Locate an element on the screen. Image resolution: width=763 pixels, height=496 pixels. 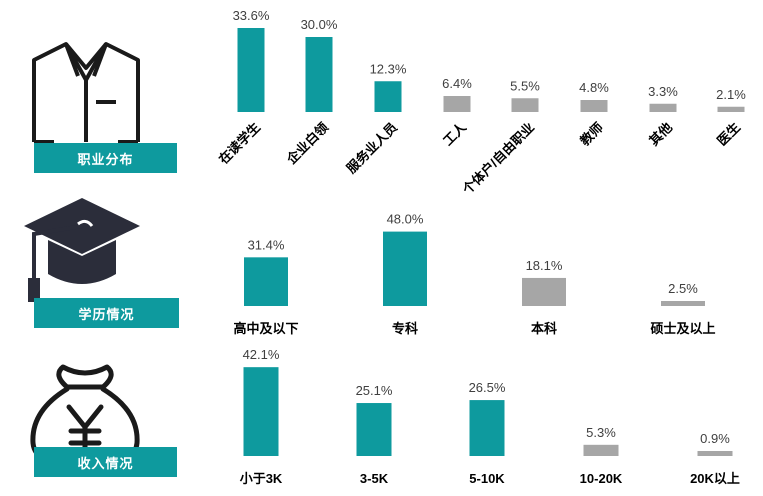
graduation-cap-icon is located at coordinates (82, 250).